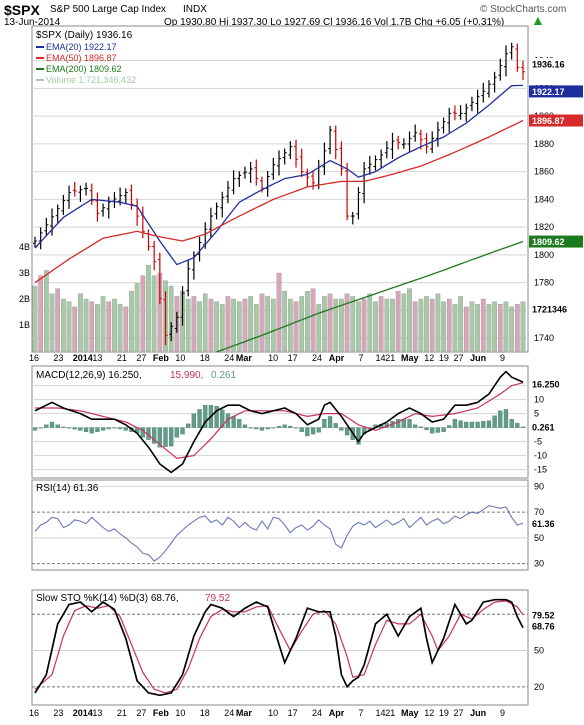 The image size is (584, 725). Describe the element at coordinates (556, 523) in the screenshot. I see `rsi-last-tag: 61.36` at that location.